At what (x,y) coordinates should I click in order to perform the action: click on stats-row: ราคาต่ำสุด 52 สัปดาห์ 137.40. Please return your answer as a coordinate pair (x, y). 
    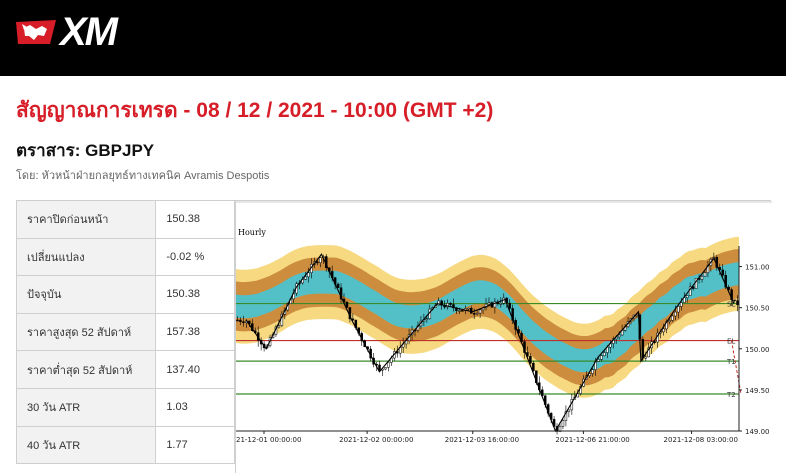
    Looking at the image, I should click on (125, 369).